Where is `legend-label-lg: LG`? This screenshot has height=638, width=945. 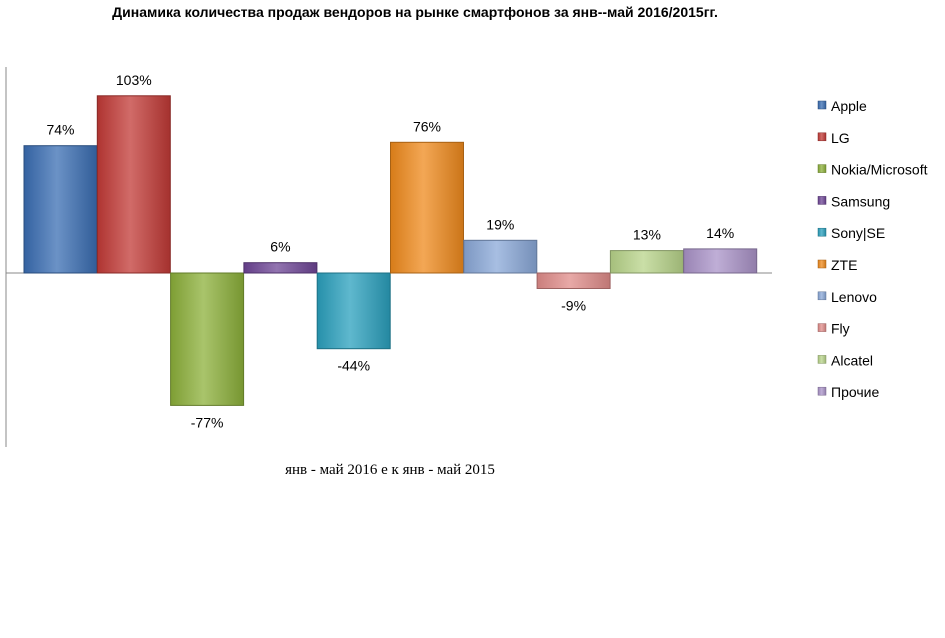
legend-label-lg: LG is located at coordinates (840, 138).